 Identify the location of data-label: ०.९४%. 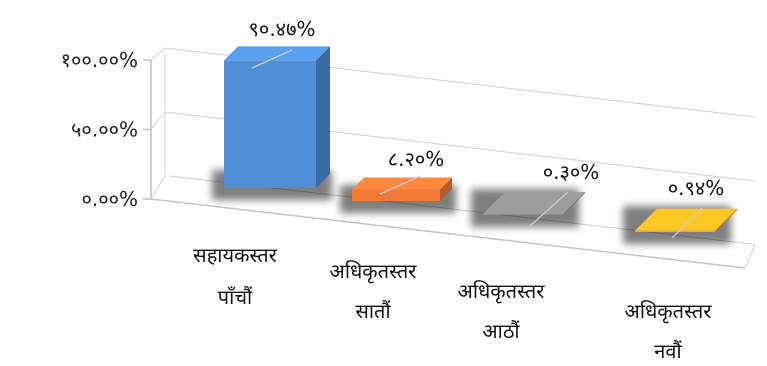
(696, 188).